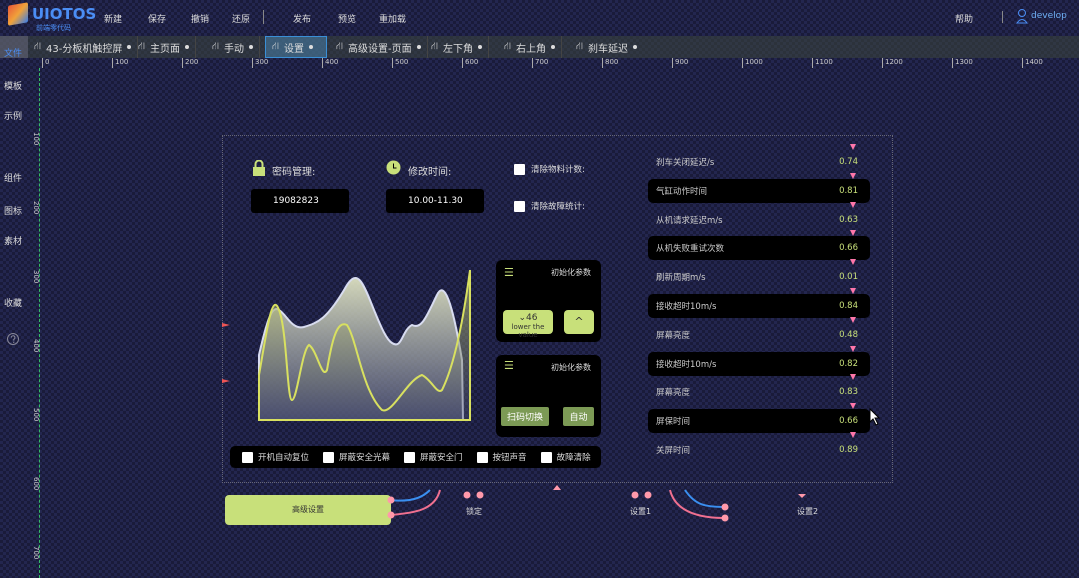  Describe the element at coordinates (52, 17) in the screenshot. I see `logo: UIOTOS 前端零代码` at that location.